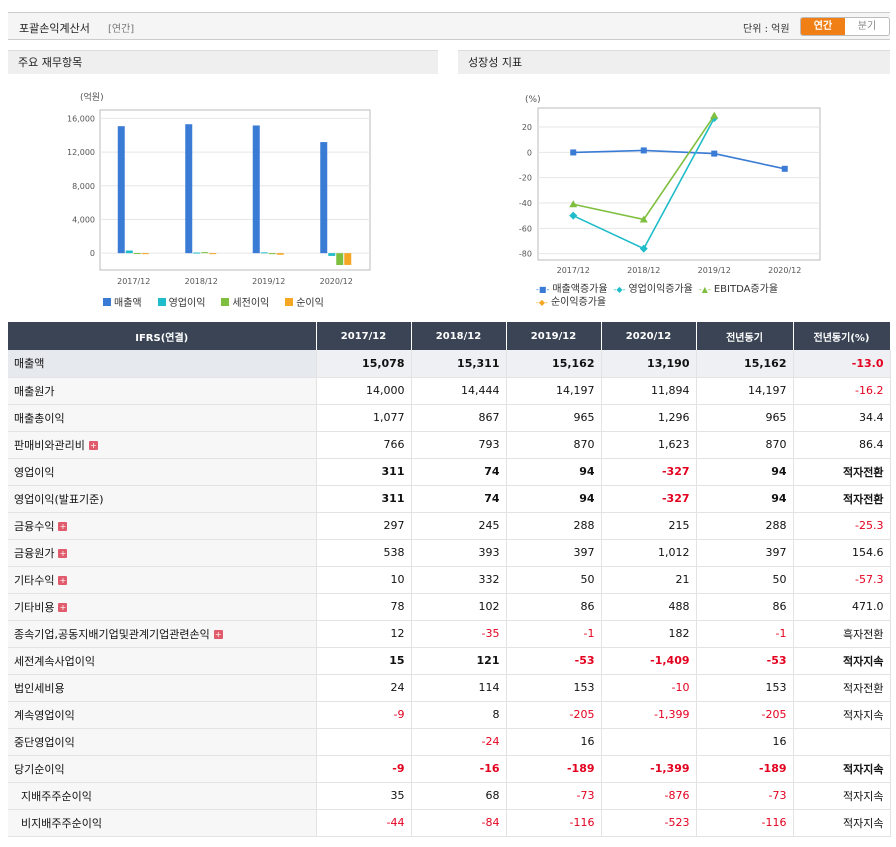  Describe the element at coordinates (364, 823) in the screenshot. I see `value-cell: -44` at that location.